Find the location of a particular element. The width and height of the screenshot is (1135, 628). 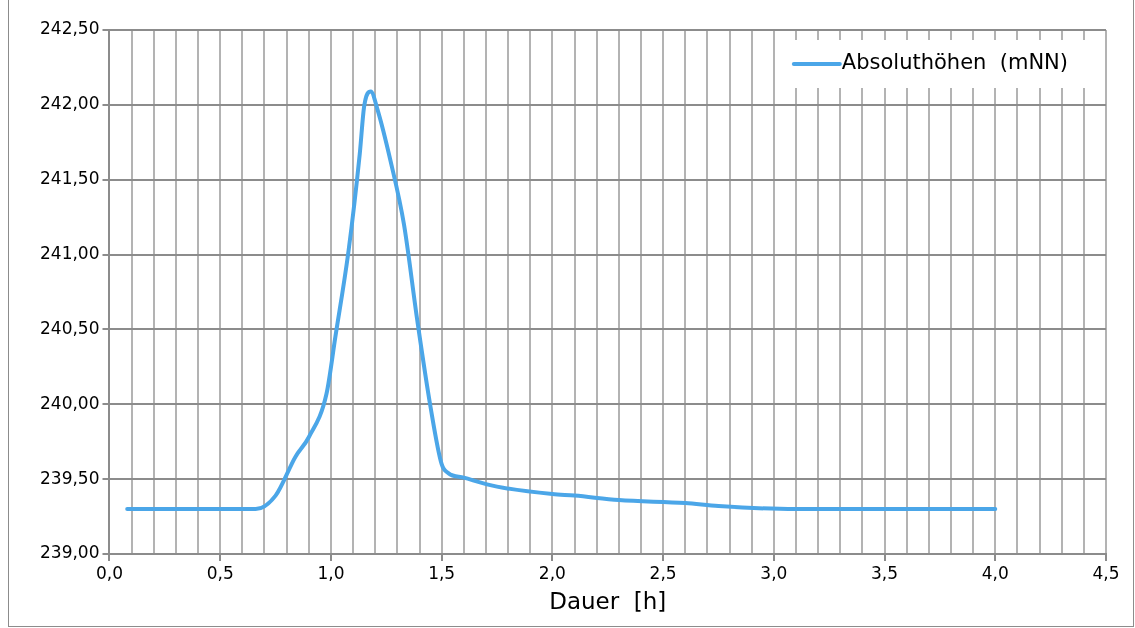

x-tick-label: 2,0 is located at coordinates (552, 572).